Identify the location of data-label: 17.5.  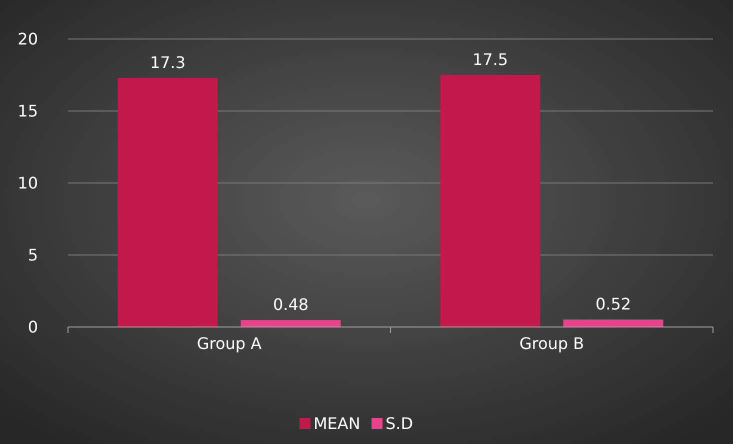
(490, 59).